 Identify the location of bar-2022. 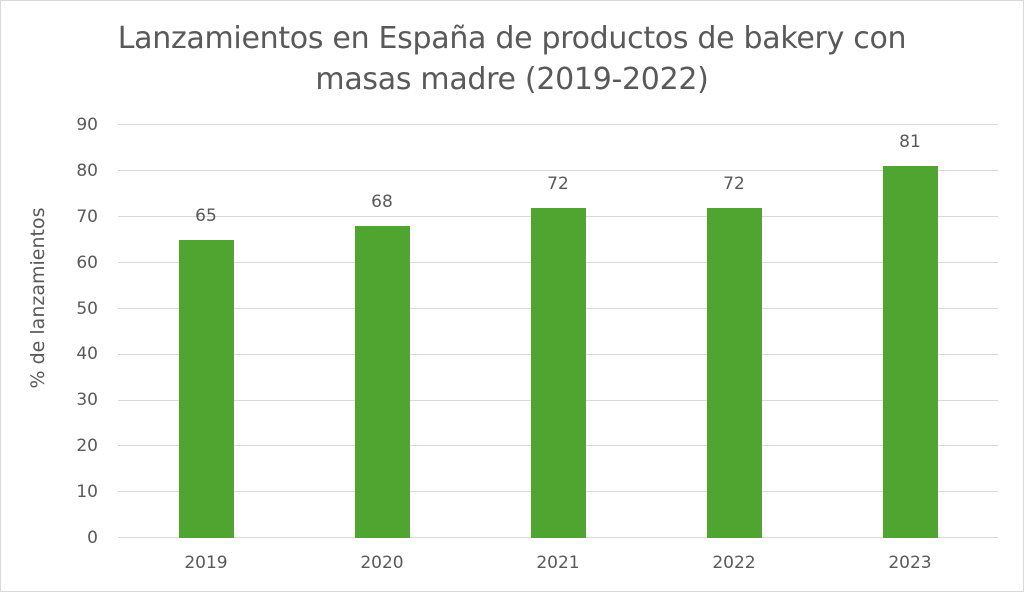
(734, 372).